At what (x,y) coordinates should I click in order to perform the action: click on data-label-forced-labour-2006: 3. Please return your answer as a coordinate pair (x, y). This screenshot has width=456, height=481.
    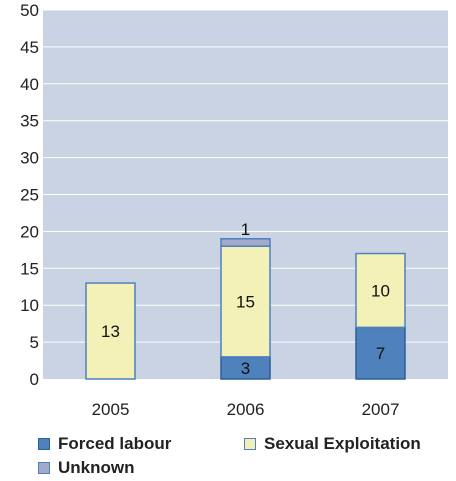
    Looking at the image, I should click on (245, 368).